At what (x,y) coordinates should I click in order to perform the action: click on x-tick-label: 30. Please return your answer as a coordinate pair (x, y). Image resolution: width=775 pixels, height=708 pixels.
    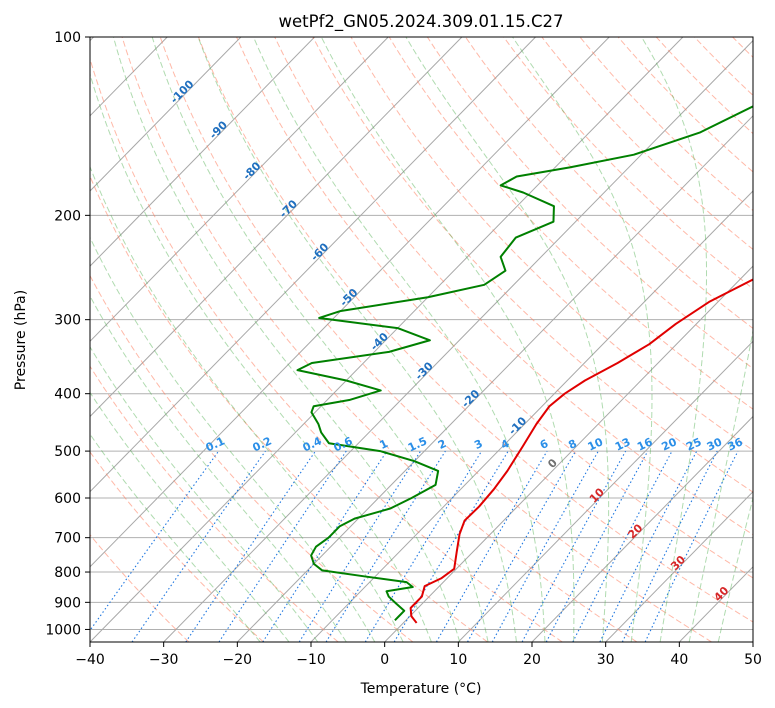
    Looking at the image, I should click on (606, 660).